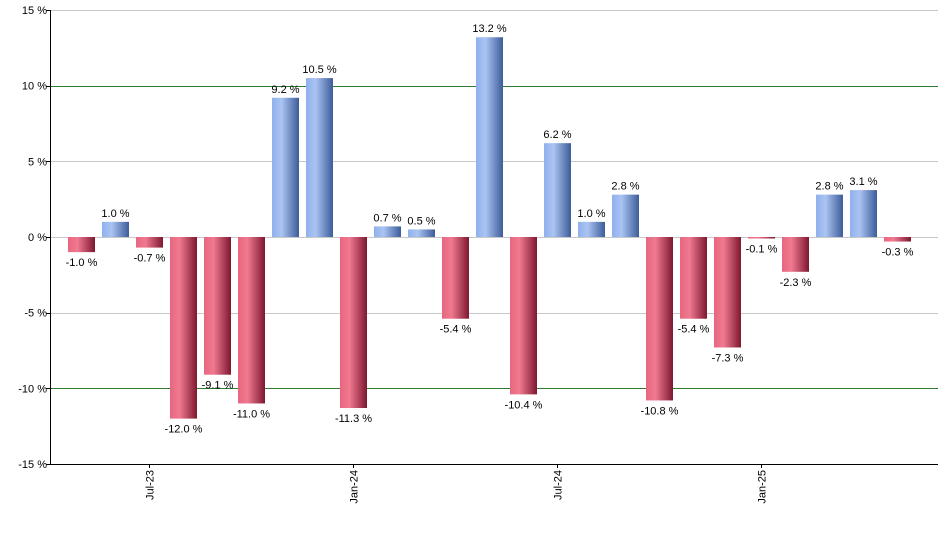 The height and width of the screenshot is (550, 940). Describe the element at coordinates (319, 70) in the screenshot. I see `bar-value-label: 10.5 %` at that location.